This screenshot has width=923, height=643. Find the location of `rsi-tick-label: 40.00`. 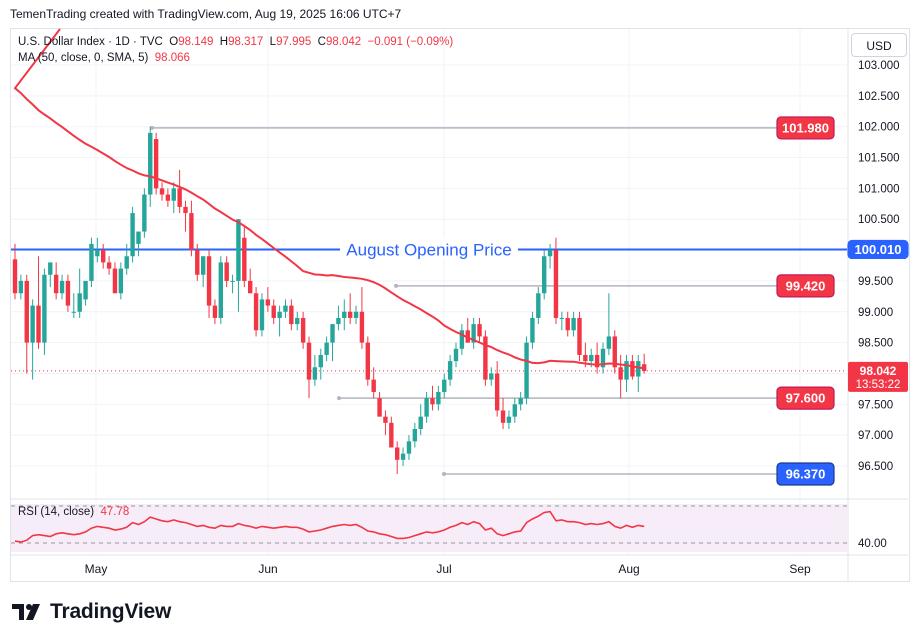

rsi-tick-label: 40.00 is located at coordinates (872, 544).